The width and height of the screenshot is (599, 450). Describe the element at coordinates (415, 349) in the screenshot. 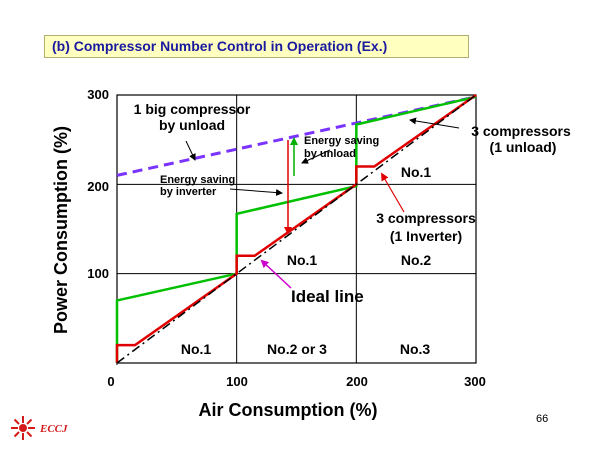

I see `zone-bottom-3: No.3` at that location.